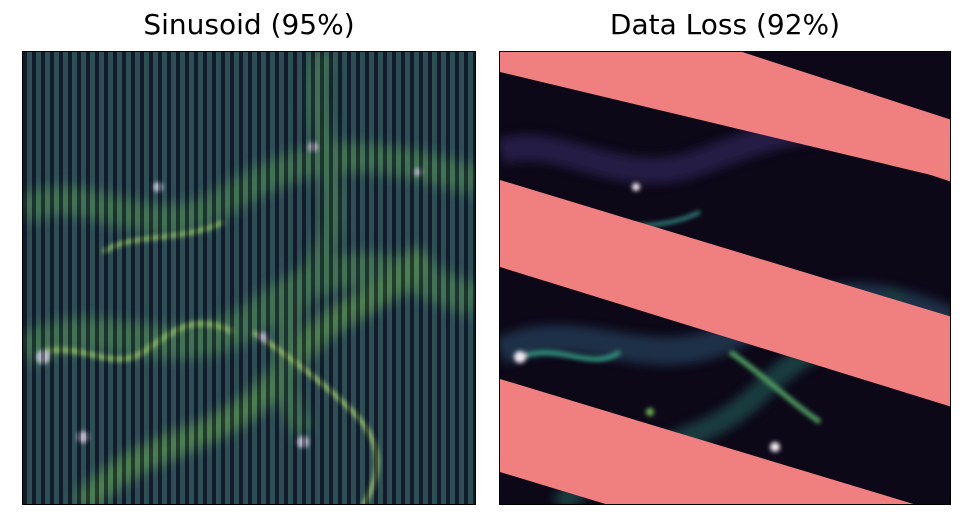  What do you see at coordinates (725, 116) in the screenshot?
I see `data-loss-band` at bounding box center [725, 116].